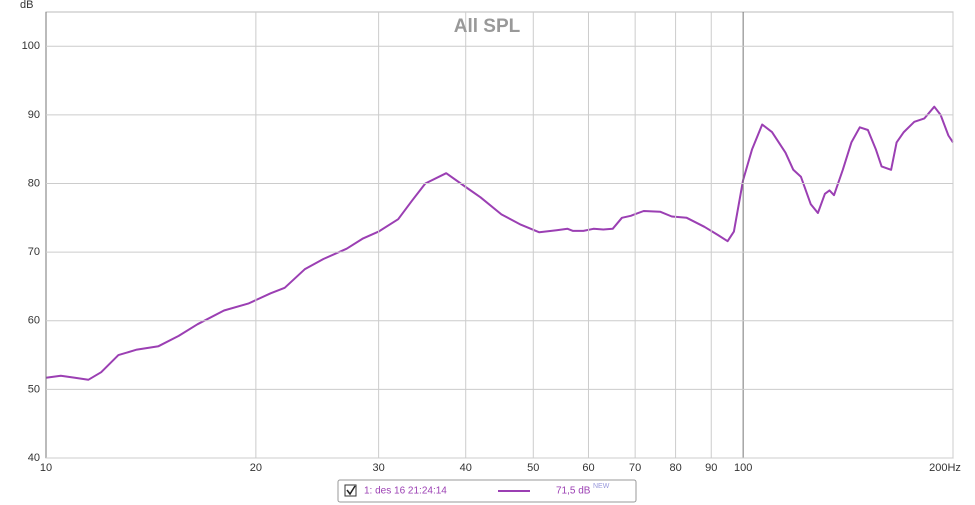  I want to click on y-tick-label: 100, so click(31, 46).